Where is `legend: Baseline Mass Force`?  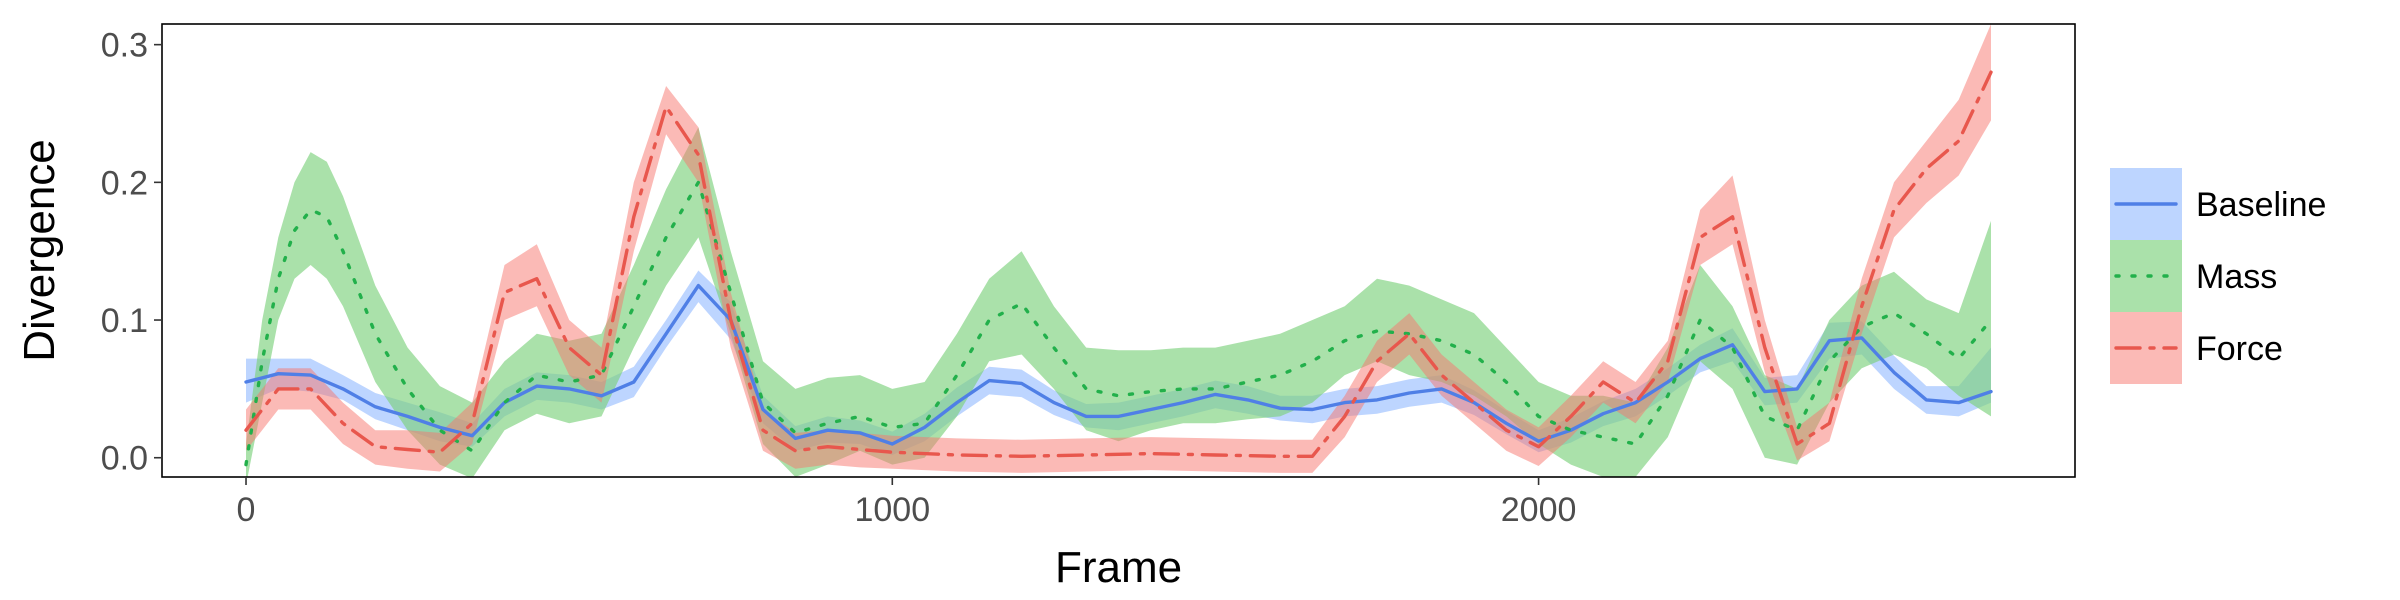
legend: Baseline Mass Force is located at coordinates (2218, 276).